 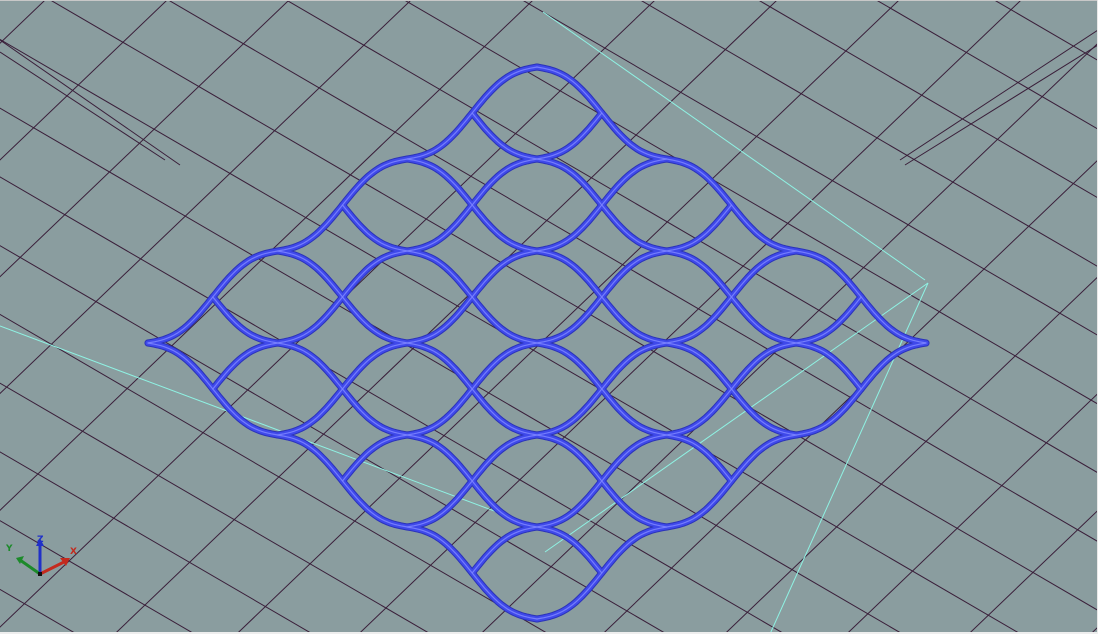 I want to click on viewport-frame-bottom, so click(x=549, y=633).